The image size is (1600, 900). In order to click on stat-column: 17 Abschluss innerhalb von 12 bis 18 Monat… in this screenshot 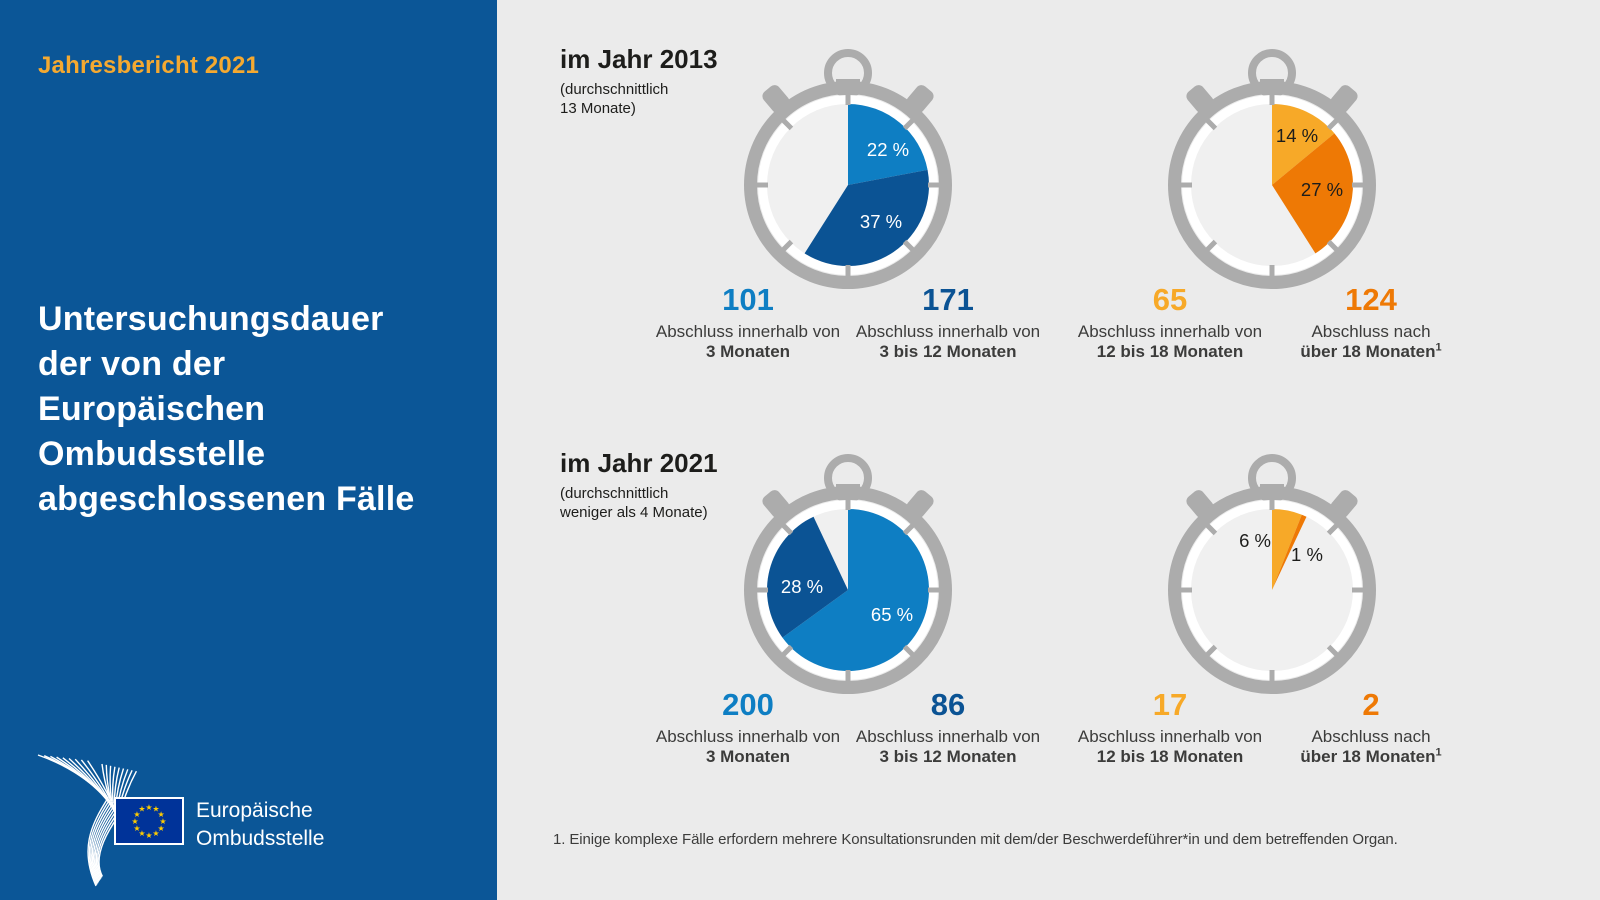, I will do `click(1170, 727)`.